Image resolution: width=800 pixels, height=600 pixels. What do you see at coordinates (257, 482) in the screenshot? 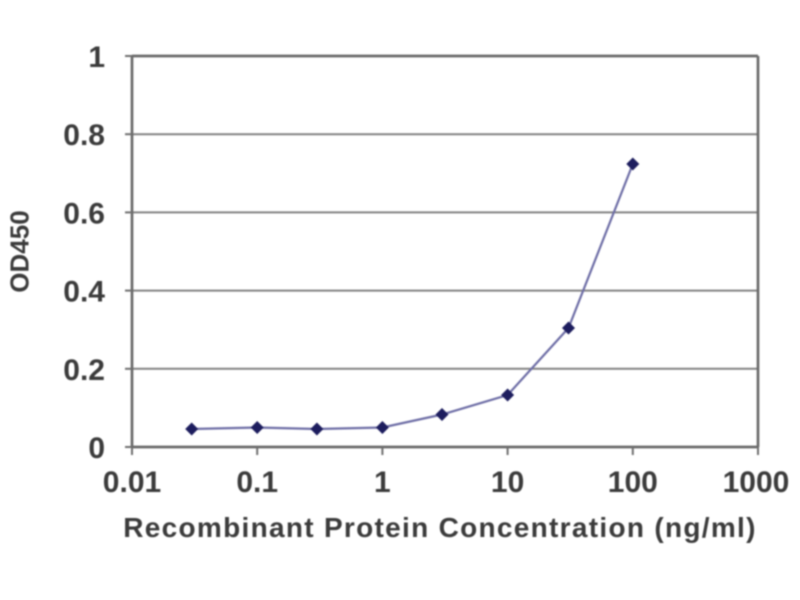
I see `svg-text: 0.1` at bounding box center [257, 482].